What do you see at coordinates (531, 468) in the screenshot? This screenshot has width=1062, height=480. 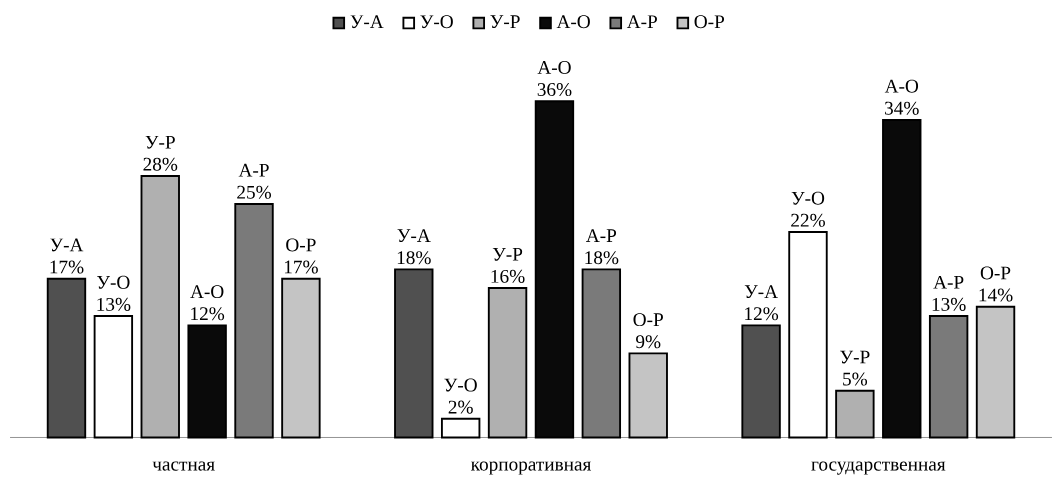 I see `x-tick-label: корпоративная` at bounding box center [531, 468].